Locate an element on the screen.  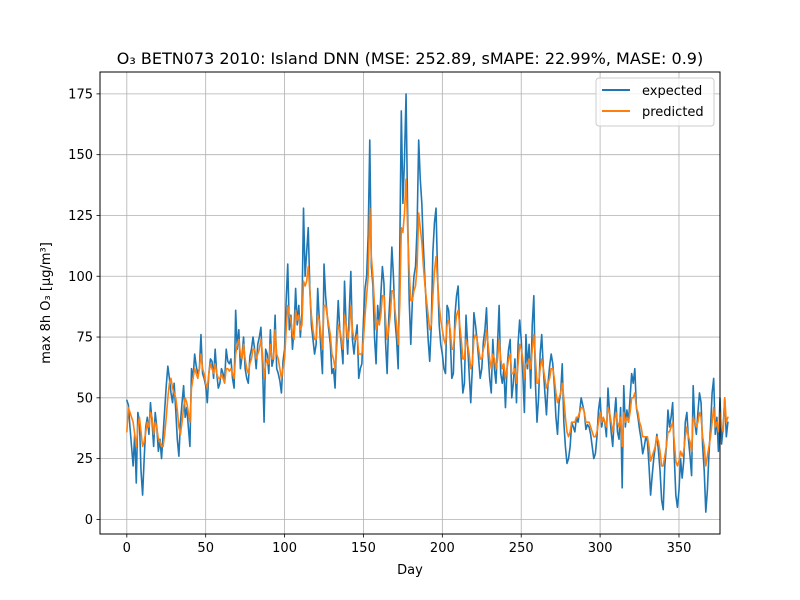
x-tick-label: 150 is located at coordinates (363, 548).